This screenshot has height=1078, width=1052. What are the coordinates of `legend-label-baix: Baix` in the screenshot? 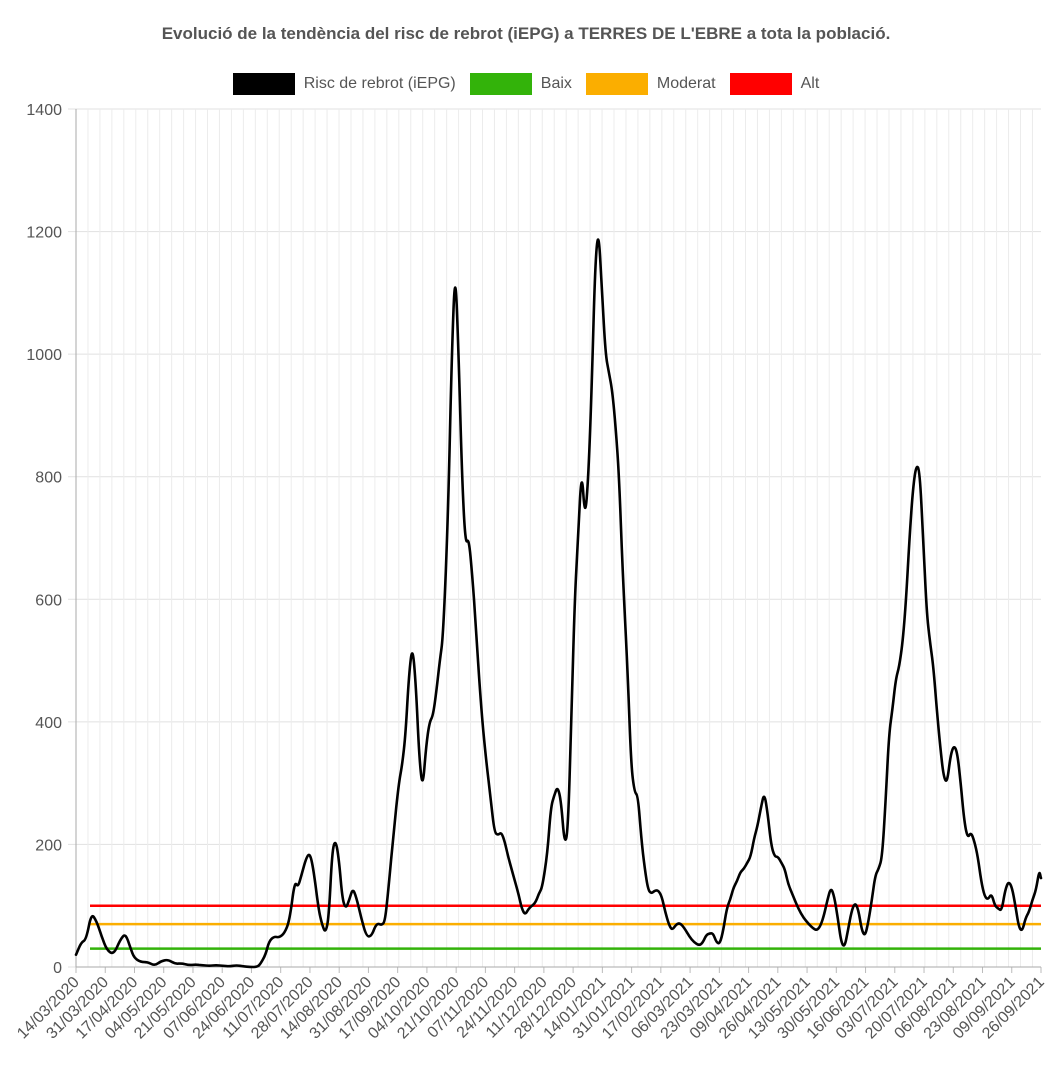 It's located at (556, 83).